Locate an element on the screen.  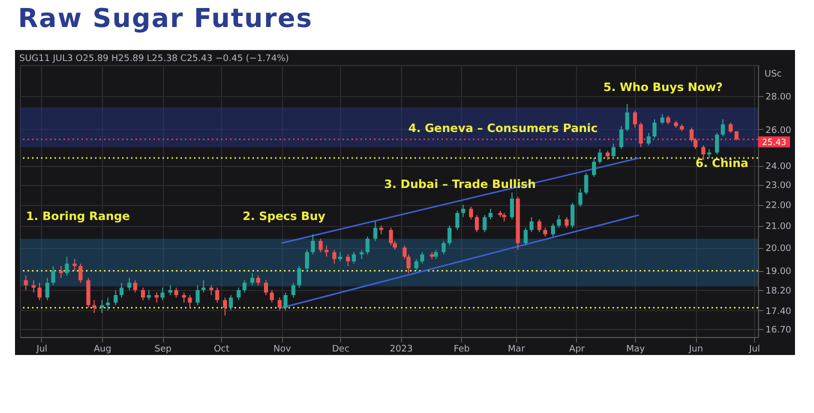
y-tick-label: 18.20 is located at coordinates (779, 291).